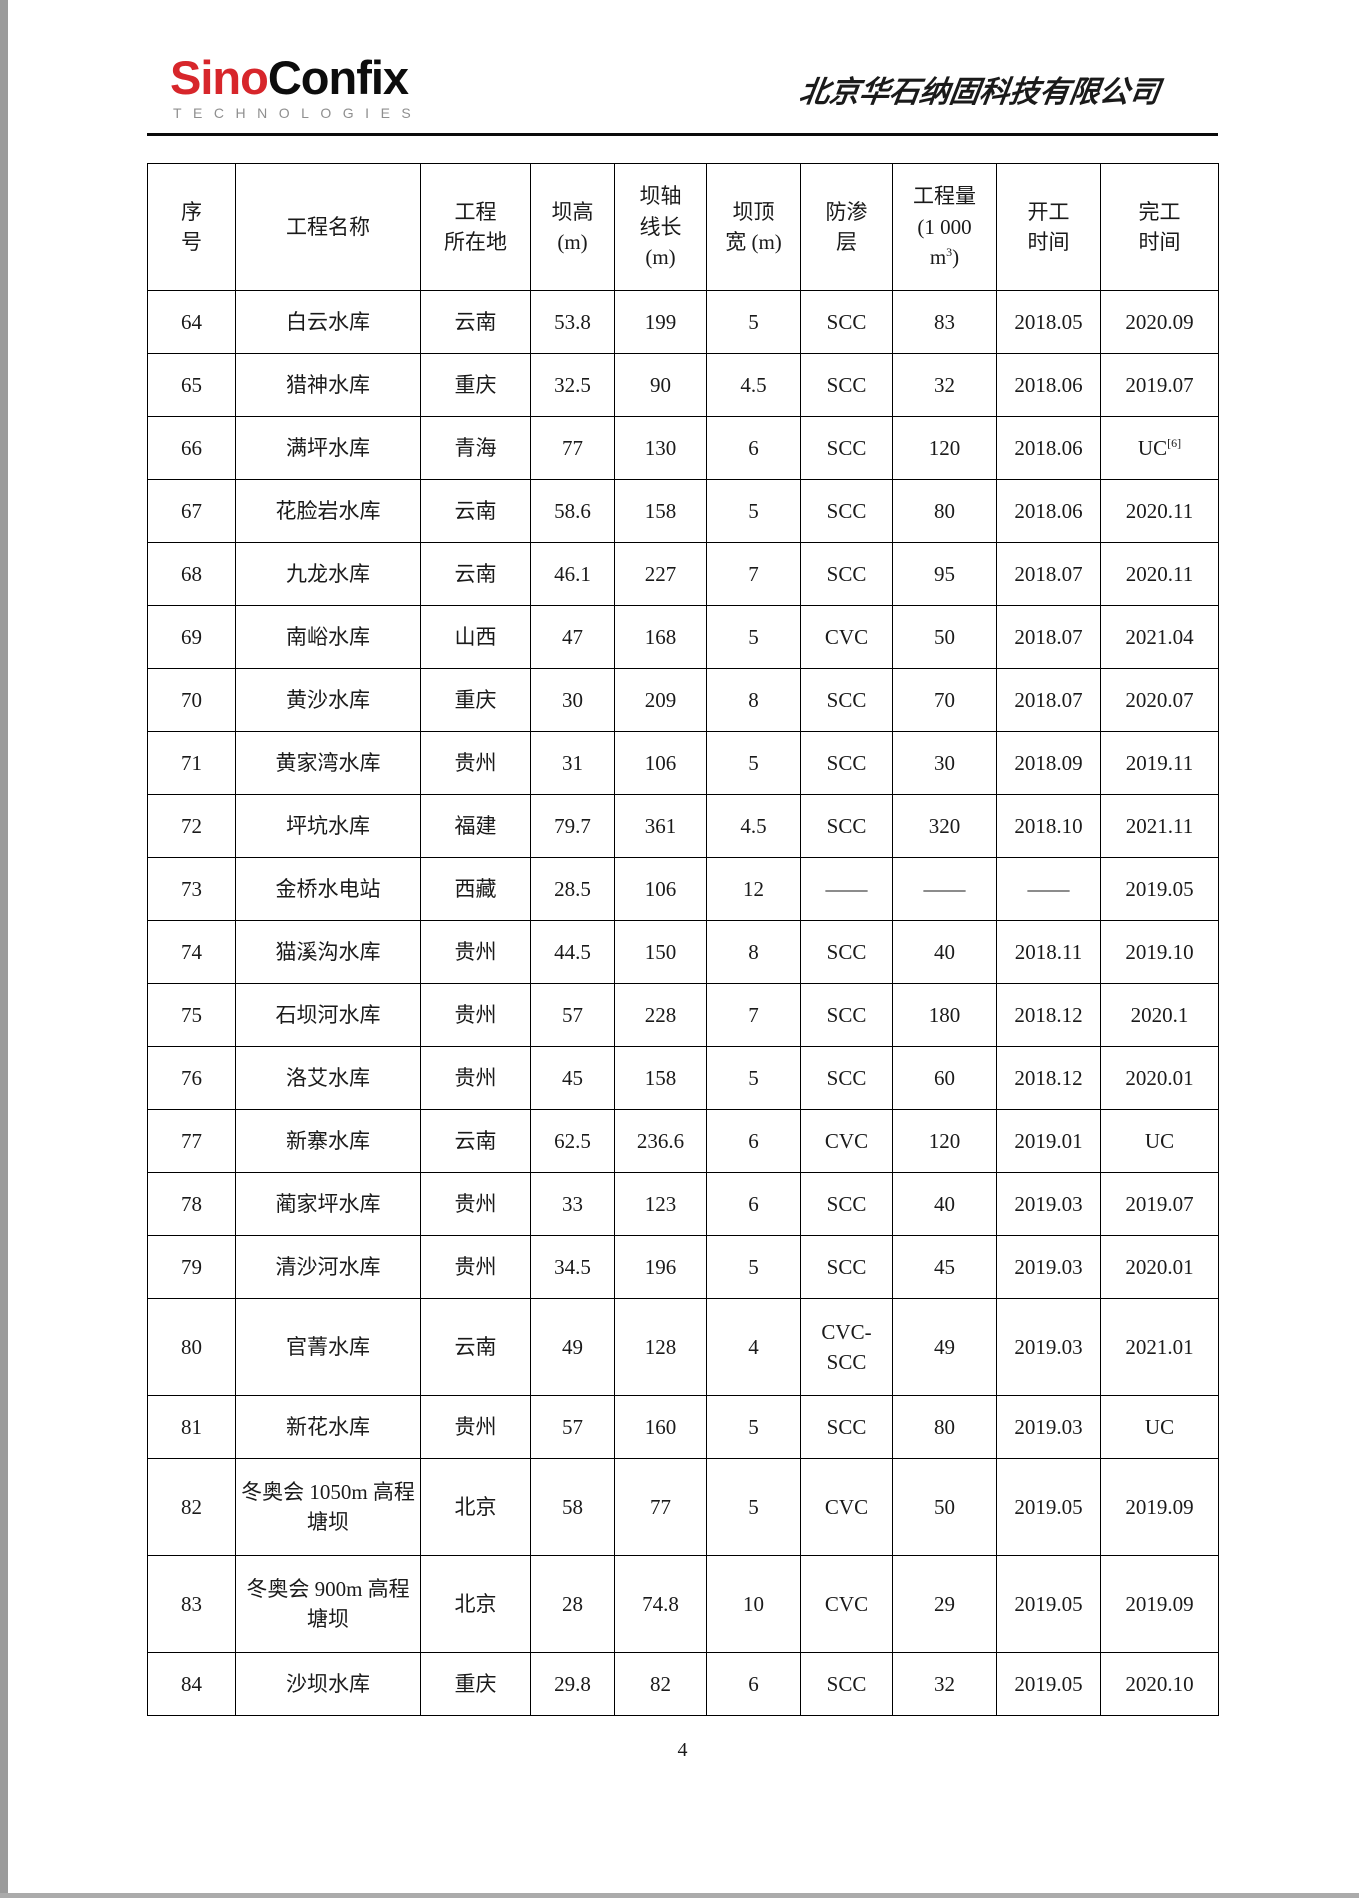 The height and width of the screenshot is (1898, 1359). Describe the element at coordinates (191, 700) in the screenshot. I see `cell-no: 70` at that location.